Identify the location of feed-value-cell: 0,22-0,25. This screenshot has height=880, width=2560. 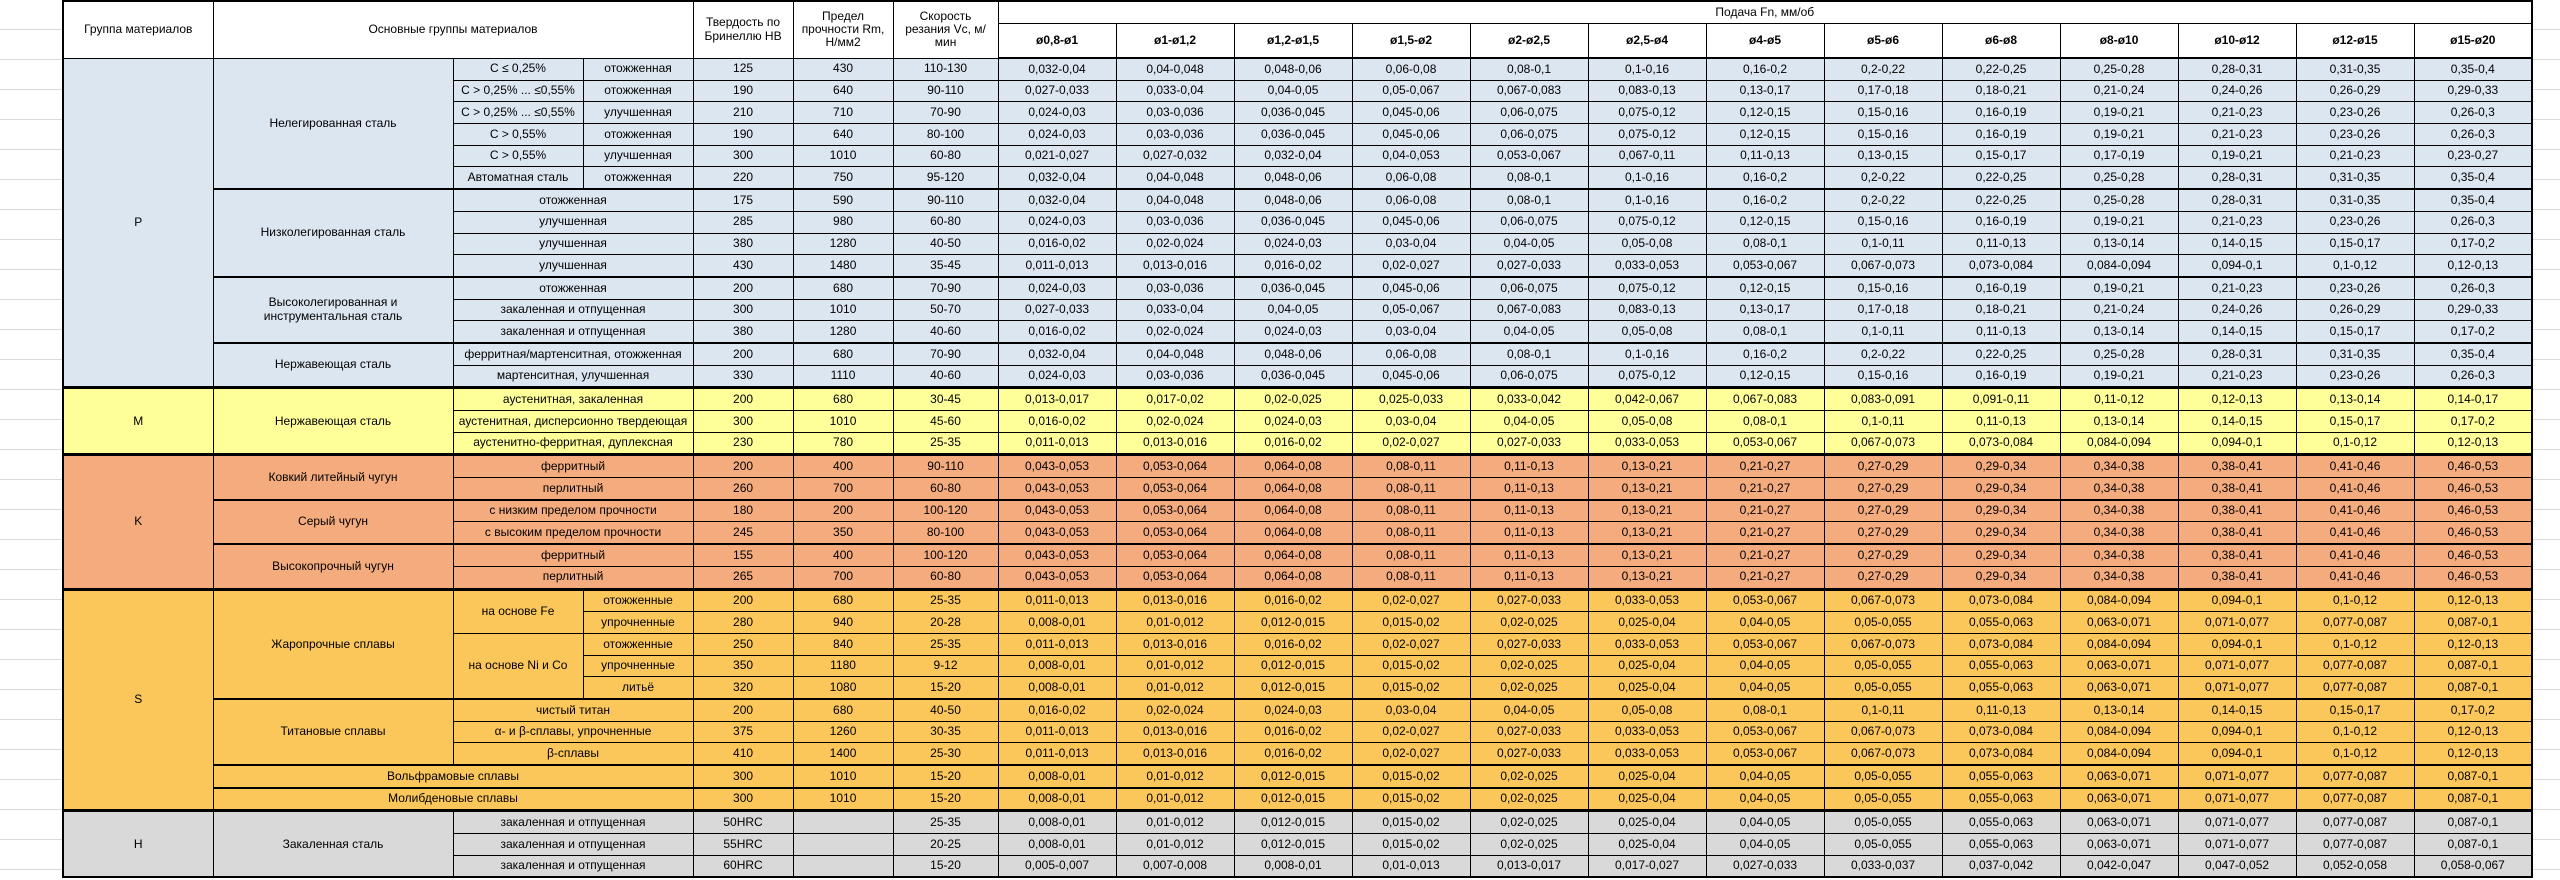
(2001, 200).